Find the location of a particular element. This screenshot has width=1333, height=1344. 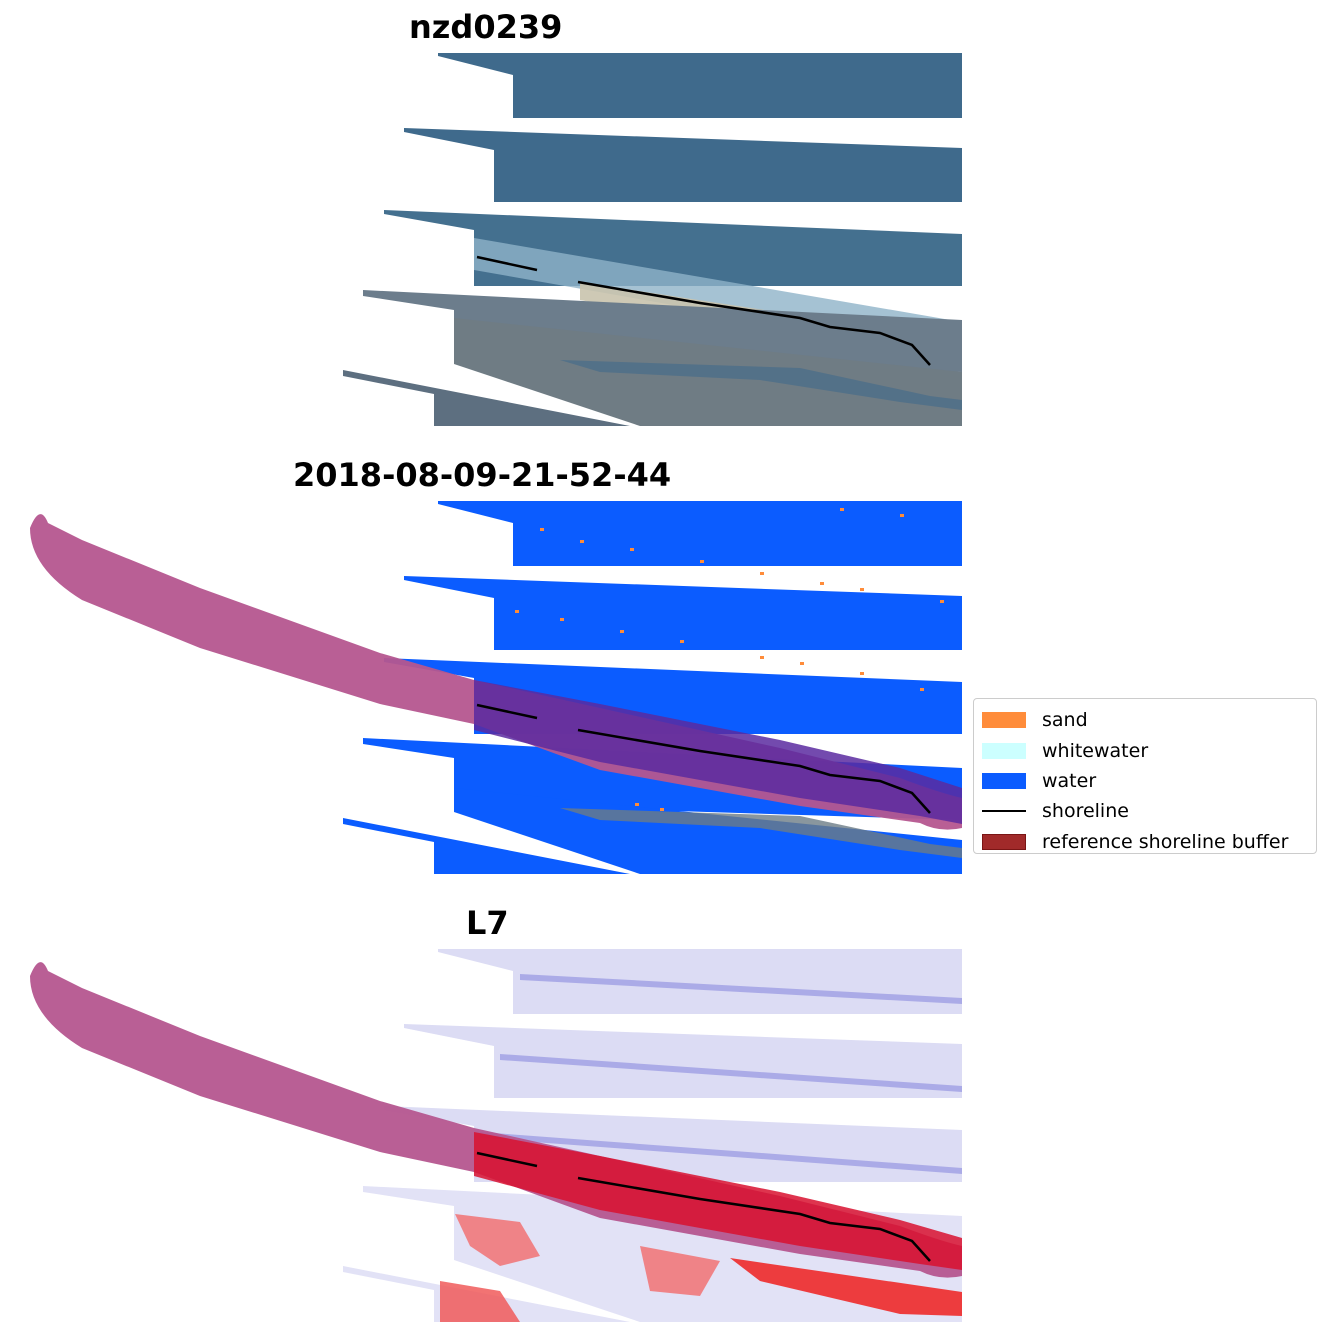

legend-item-sand: sand is located at coordinates (1145, 720).